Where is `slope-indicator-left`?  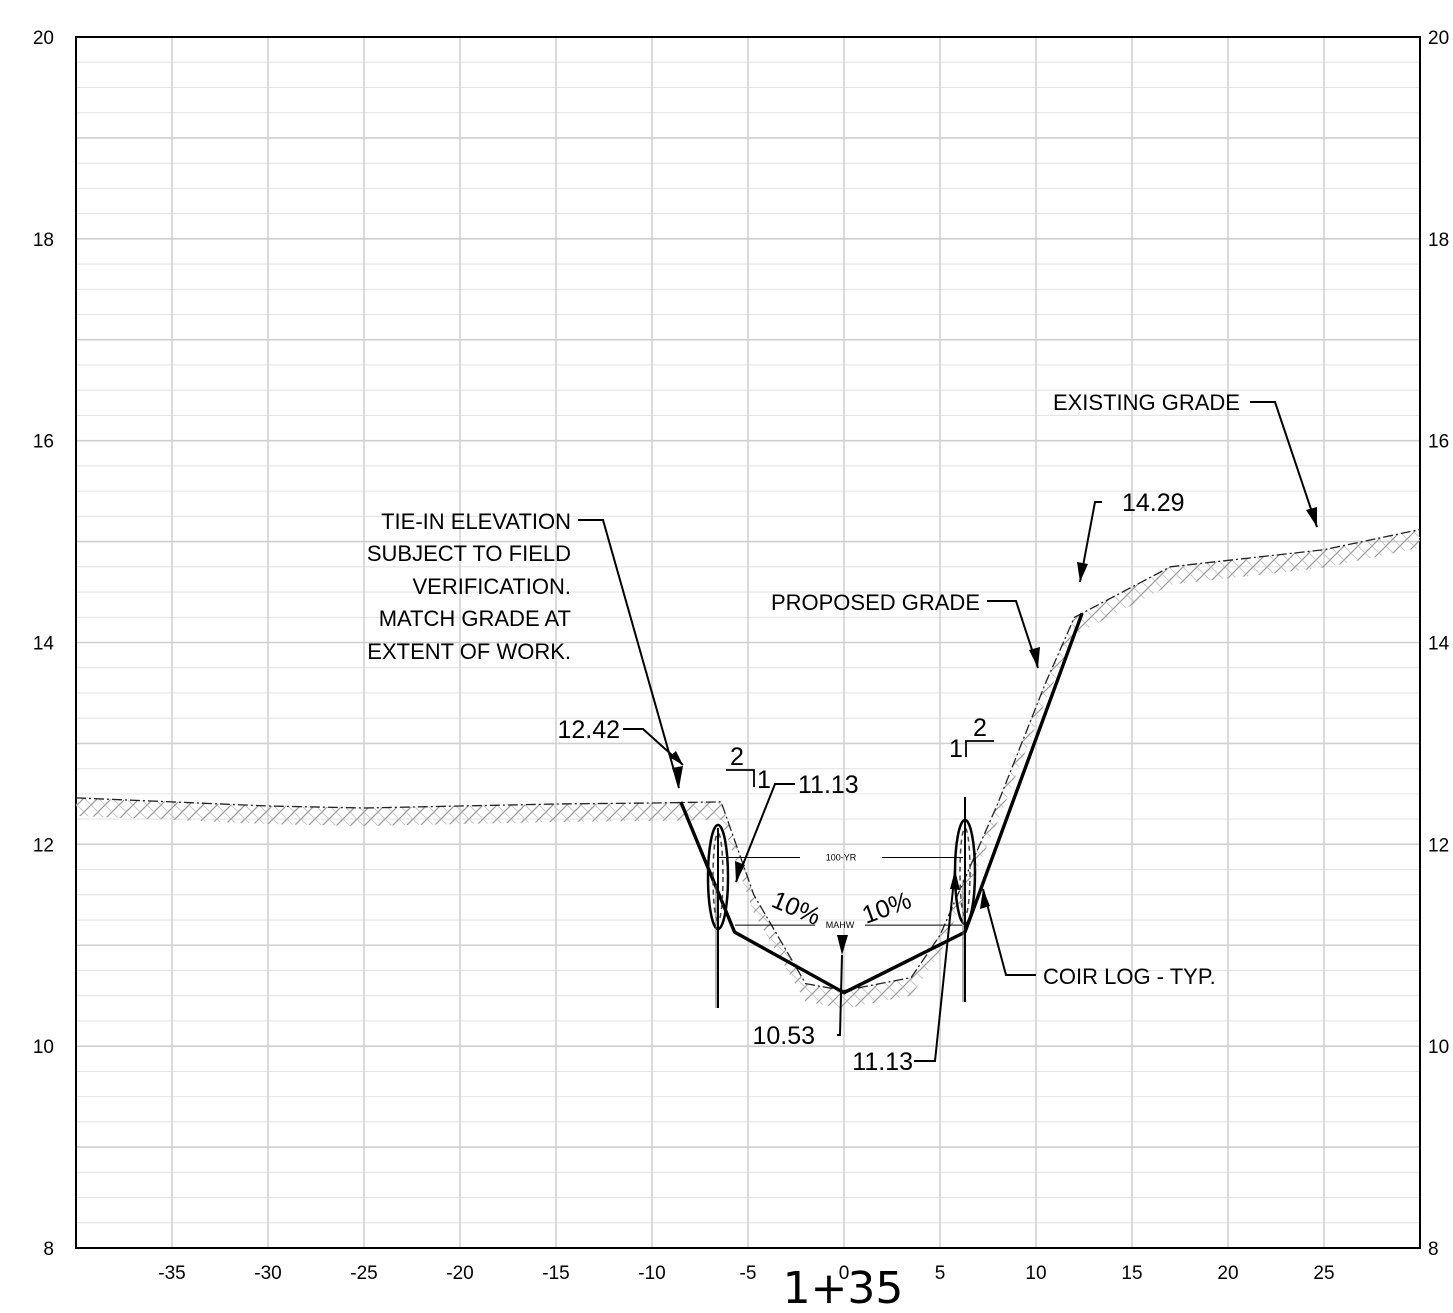 slope-indicator-left is located at coordinates (740, 778).